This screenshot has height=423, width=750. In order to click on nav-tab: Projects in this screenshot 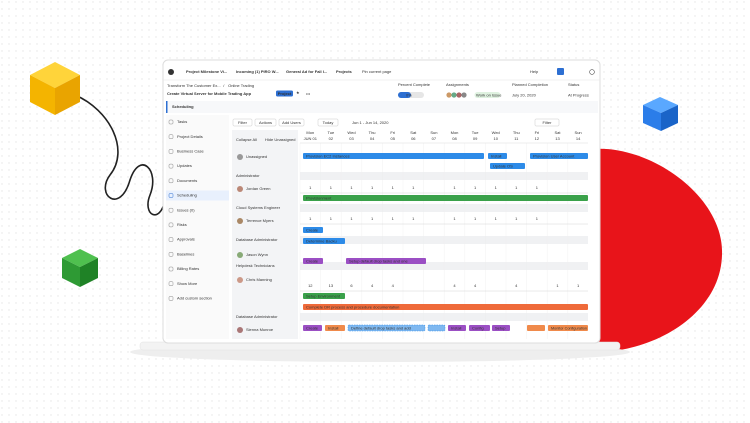, I will do `click(344, 71)`.